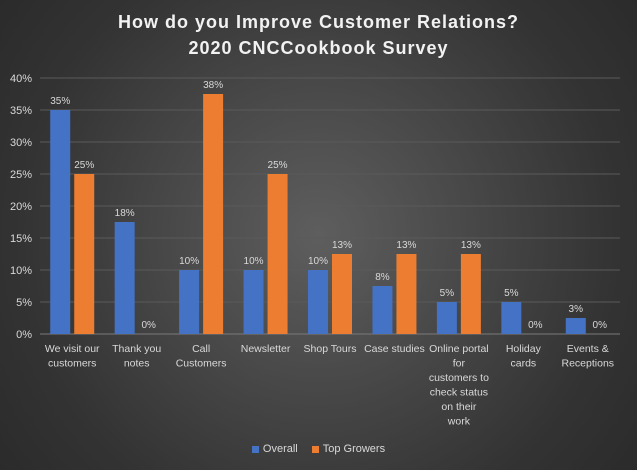  Describe the element at coordinates (137, 364) in the screenshot. I see `x-tick-label: notes` at that location.